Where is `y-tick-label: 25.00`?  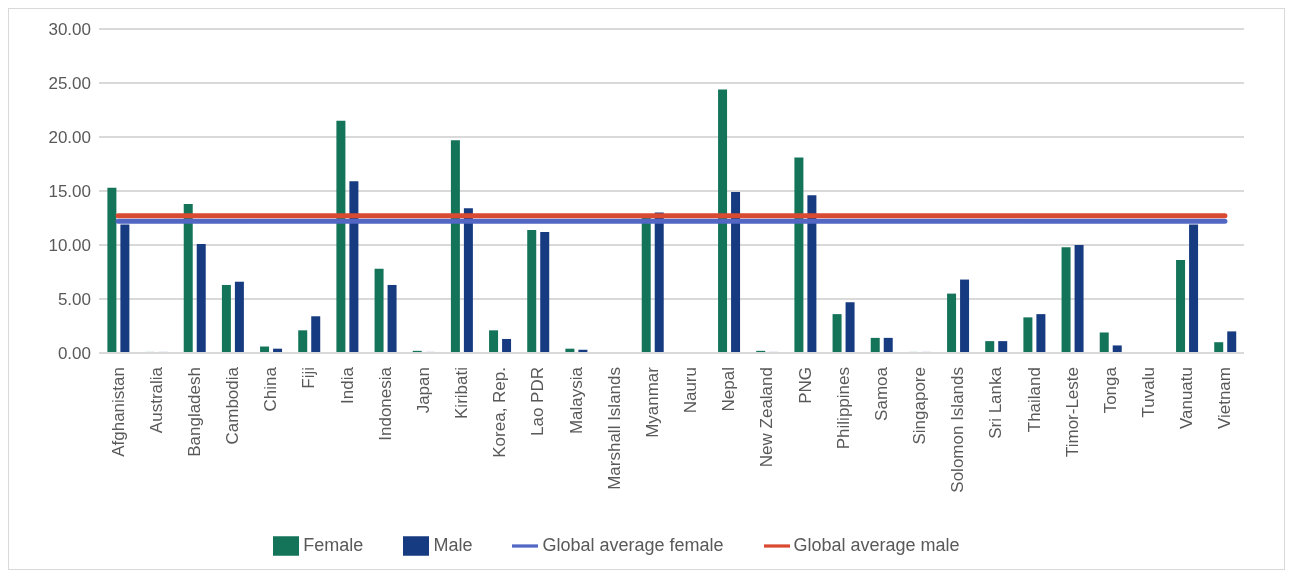 y-tick-label: 25.00 is located at coordinates (69, 84).